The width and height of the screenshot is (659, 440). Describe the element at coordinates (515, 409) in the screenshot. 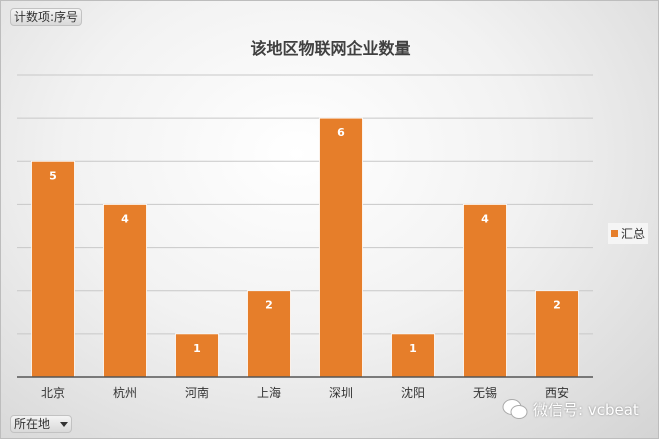

I see `wechat-icon` at that location.